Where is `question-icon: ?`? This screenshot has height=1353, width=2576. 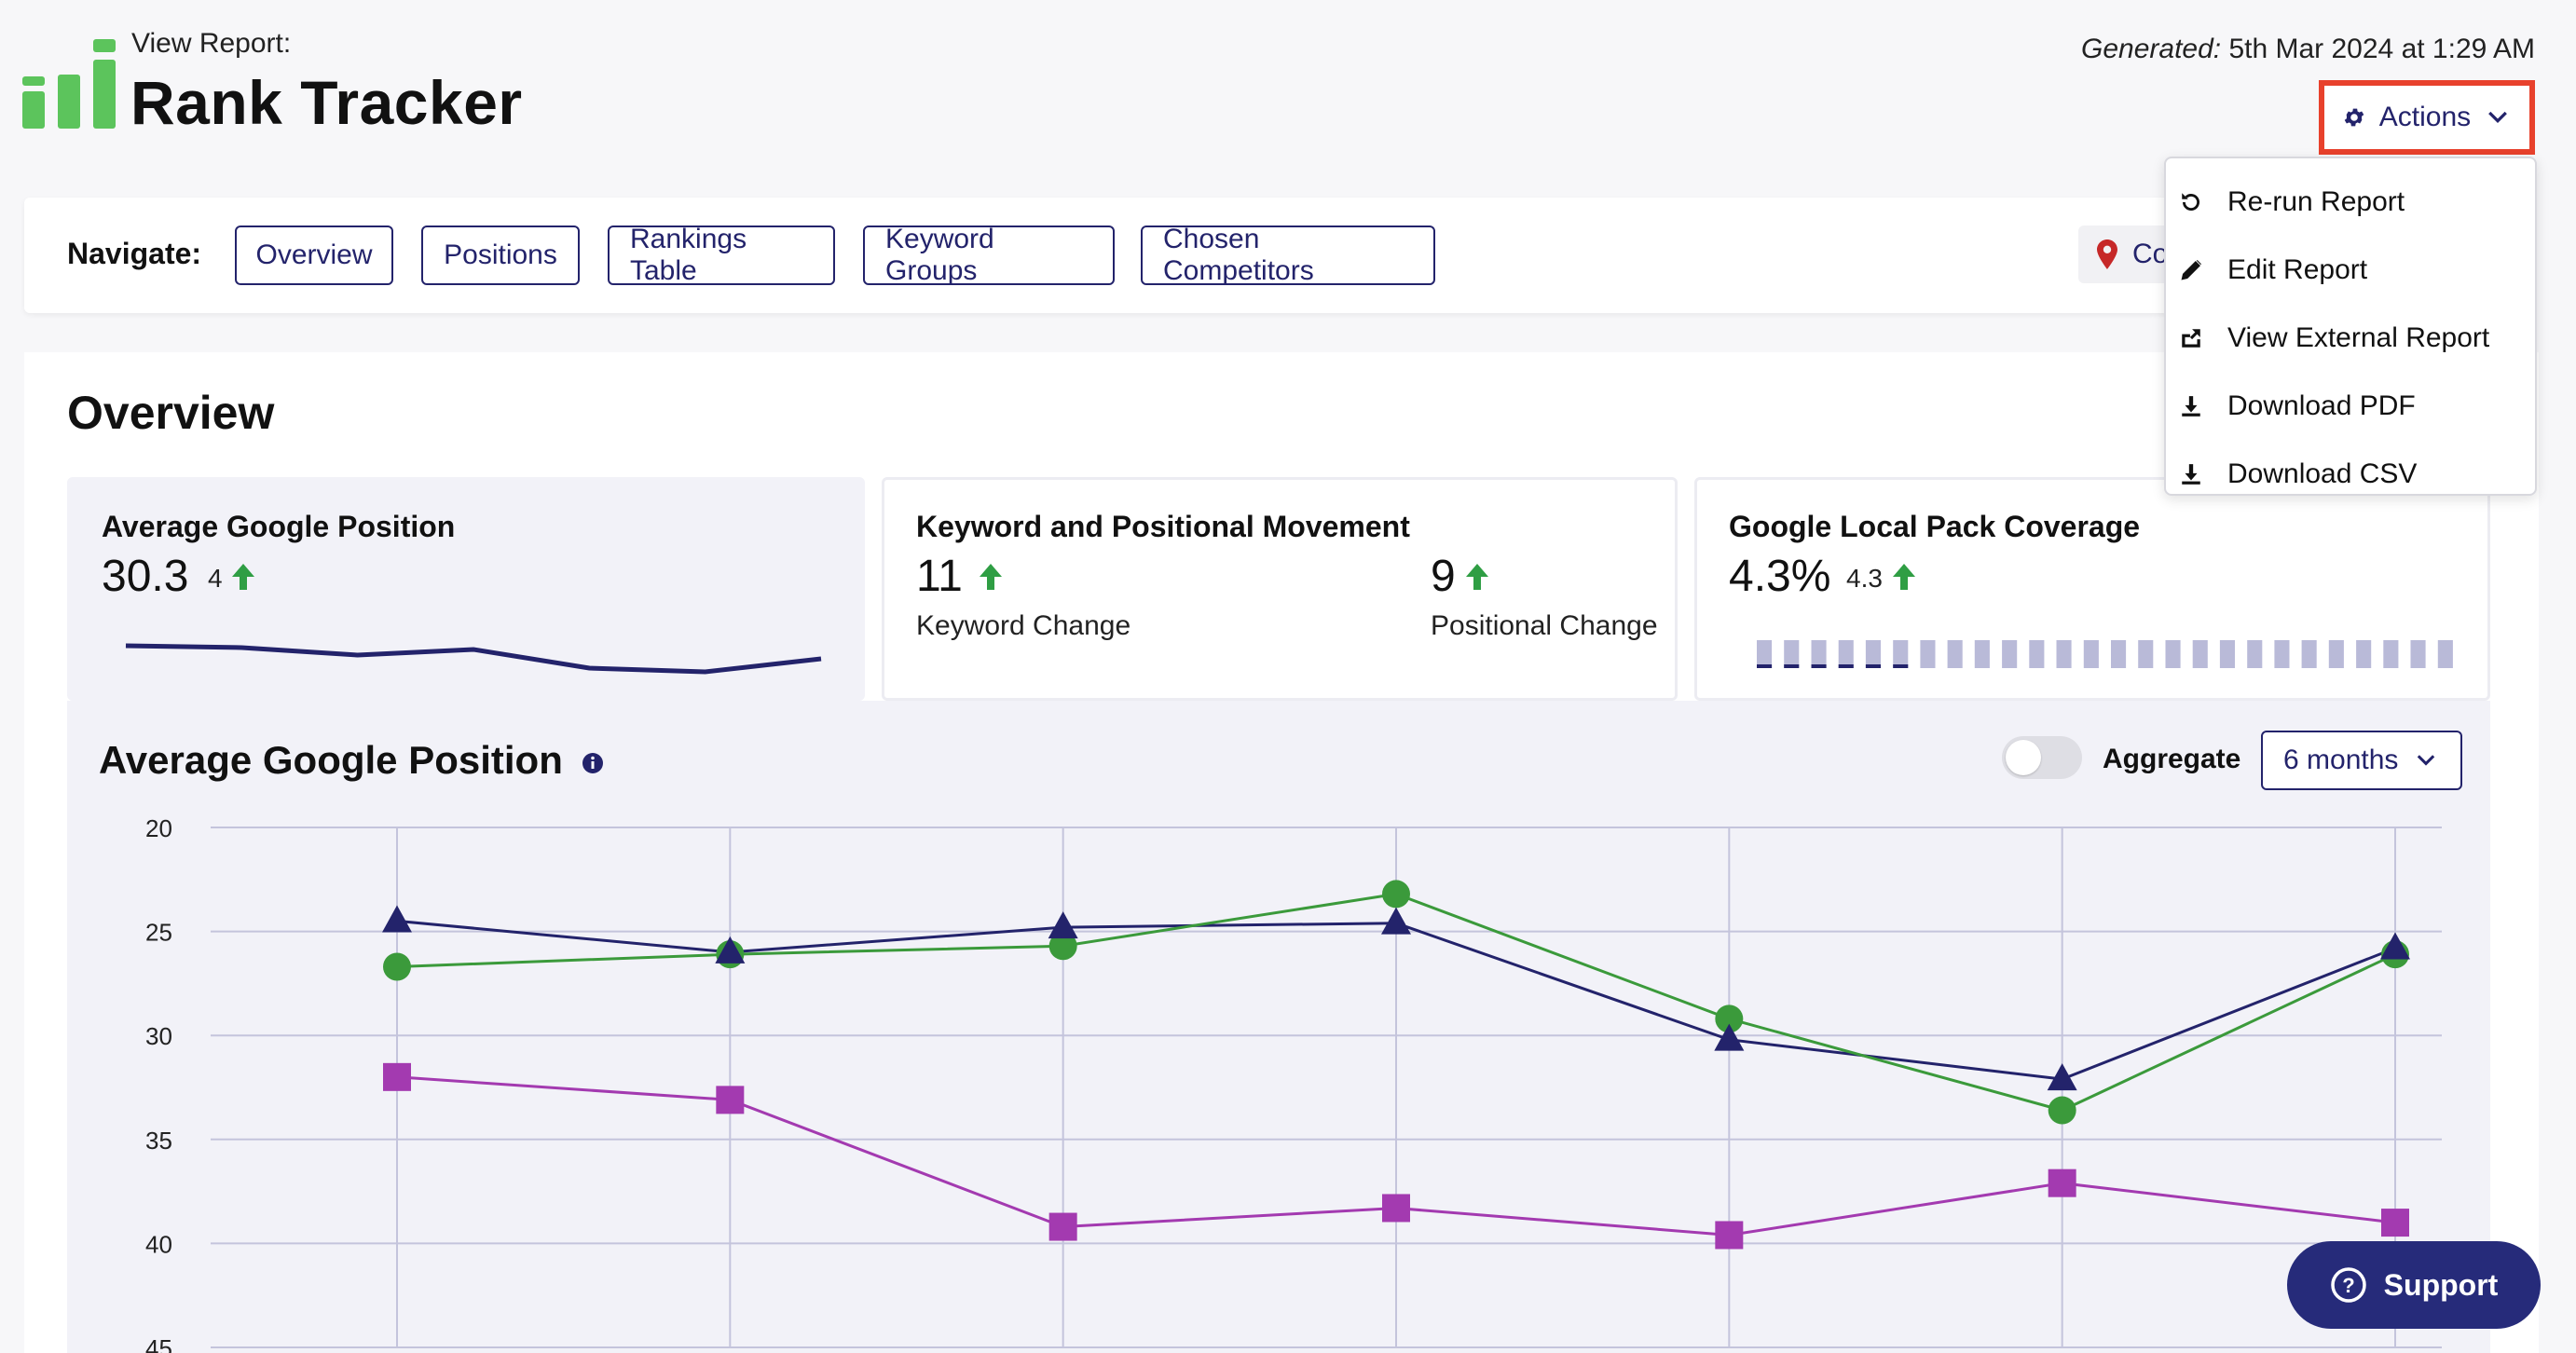
question-icon: ? is located at coordinates (2348, 1285).